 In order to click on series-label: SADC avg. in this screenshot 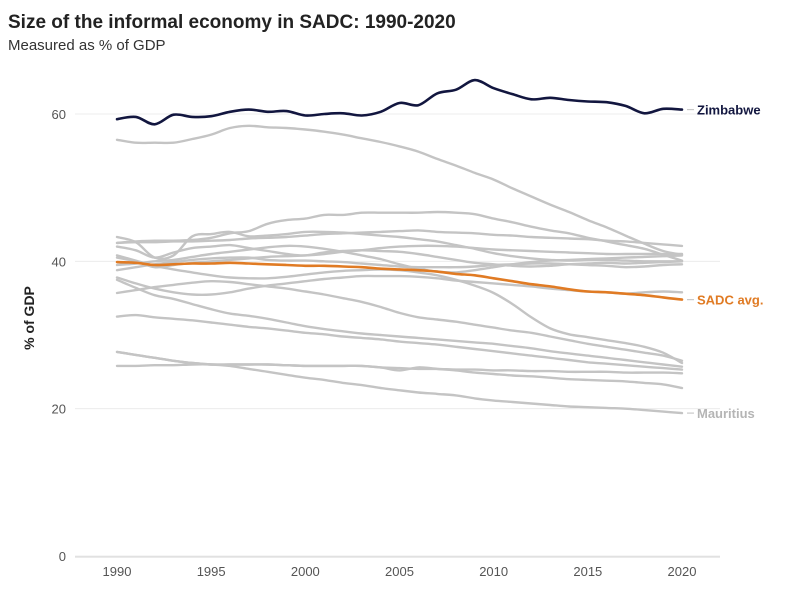, I will do `click(730, 300)`.